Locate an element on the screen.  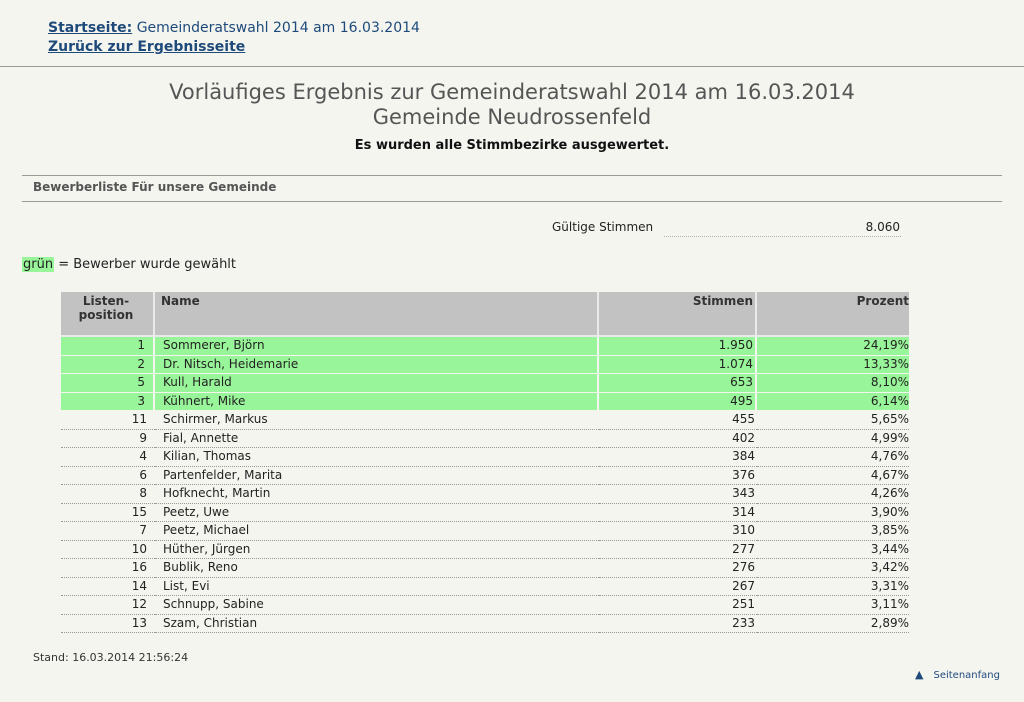
back-to-top-link: ▲ Seitenanfang is located at coordinates (957, 674).